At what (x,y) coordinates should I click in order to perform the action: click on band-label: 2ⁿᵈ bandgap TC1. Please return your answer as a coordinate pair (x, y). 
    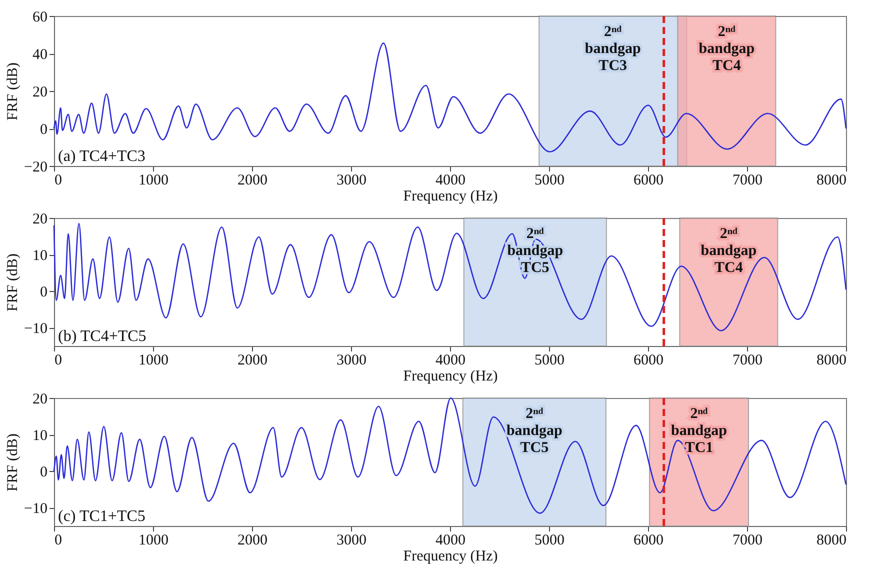
    Looking at the image, I should click on (699, 431).